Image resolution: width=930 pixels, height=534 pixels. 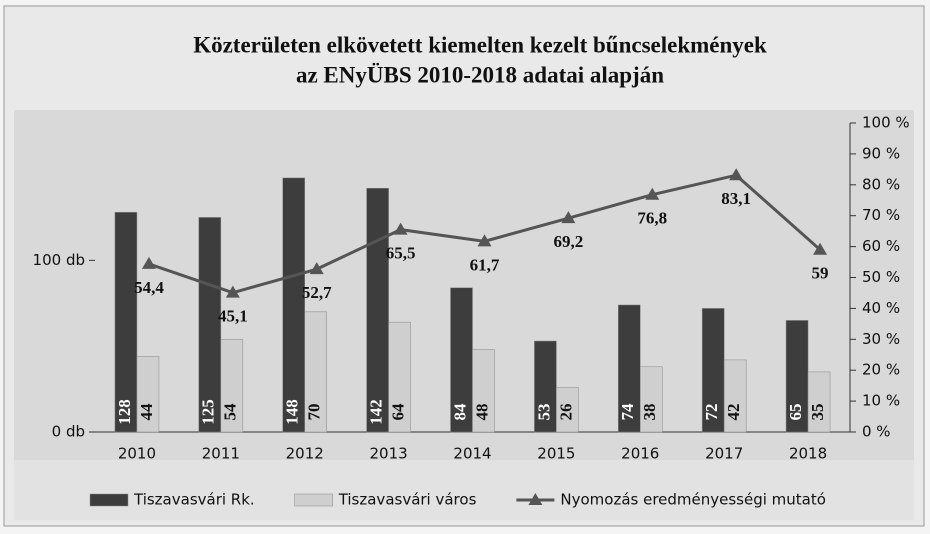 I want to click on x-tick-label: 2014, so click(x=472, y=454).